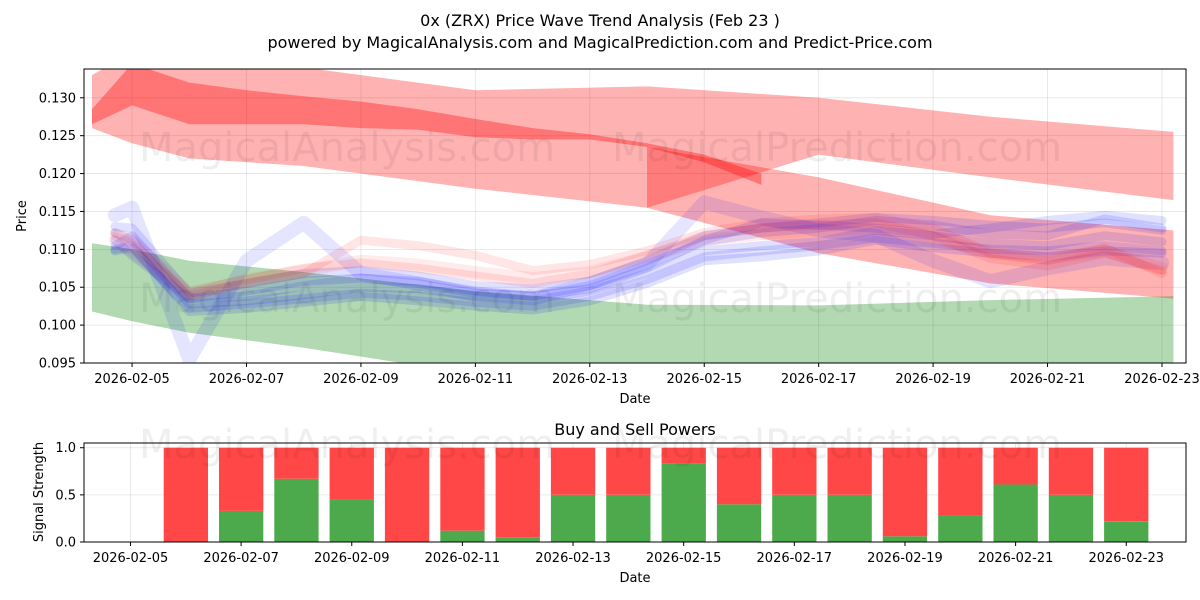 This screenshot has height=600, width=1200. I want to click on watermark-prediction-2: MagicalPrediction.com, so click(837, 299).